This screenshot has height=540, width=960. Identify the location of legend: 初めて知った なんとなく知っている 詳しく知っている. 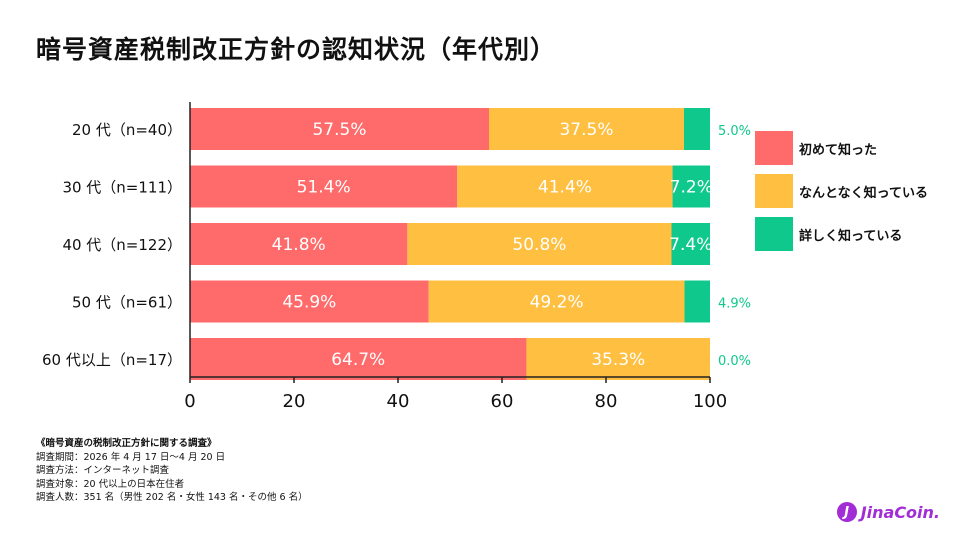
(841, 191).